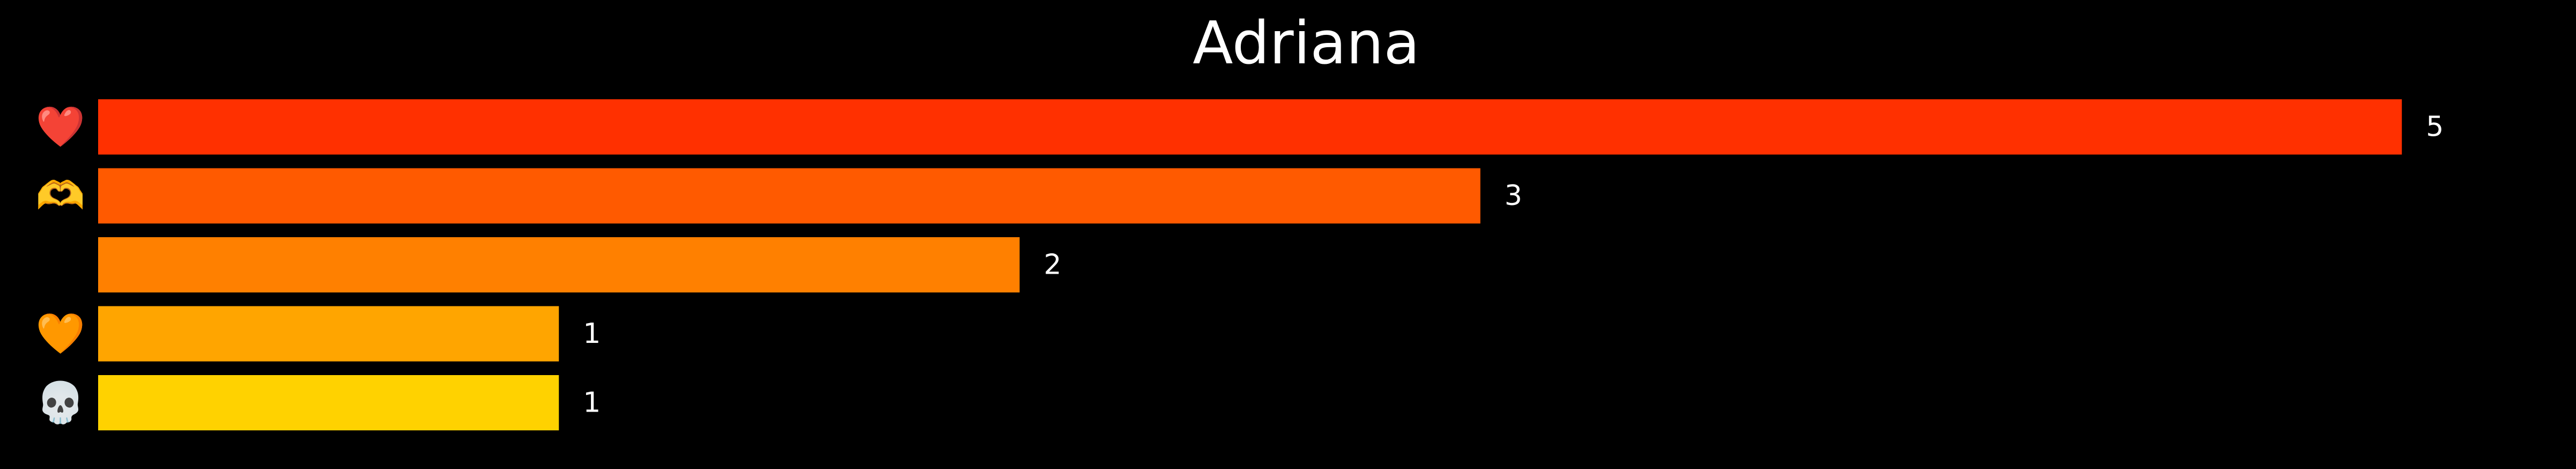 This screenshot has height=469, width=2576. Describe the element at coordinates (61, 334) in the screenshot. I see `orange-heart-icon: 🧡` at that location.